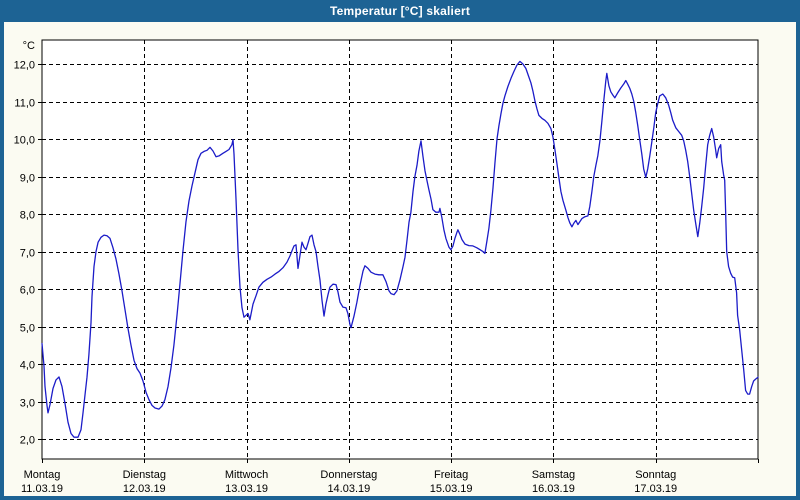 This screenshot has height=500, width=800. Describe the element at coordinates (348, 475) in the screenshot. I see `x-day-label: Donnerstag` at that location.